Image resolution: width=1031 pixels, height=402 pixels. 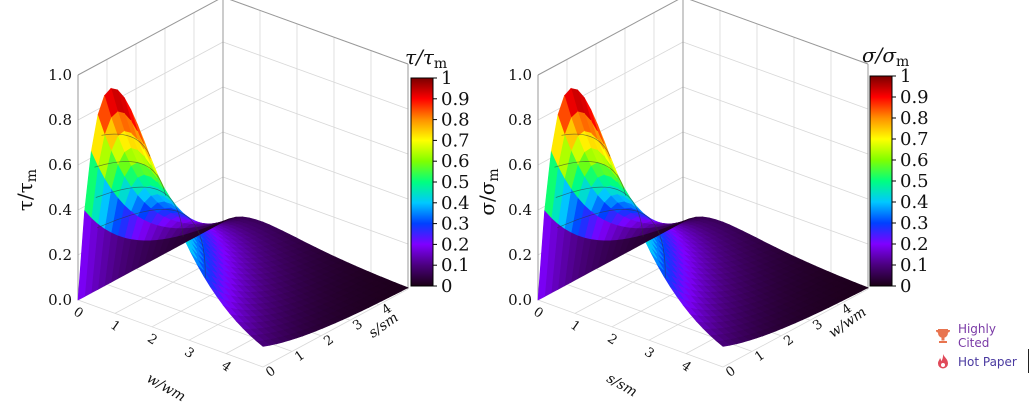 What do you see at coordinates (885, 56) in the screenshot?
I see `colorbar-title: σ/σm` at bounding box center [885, 56].